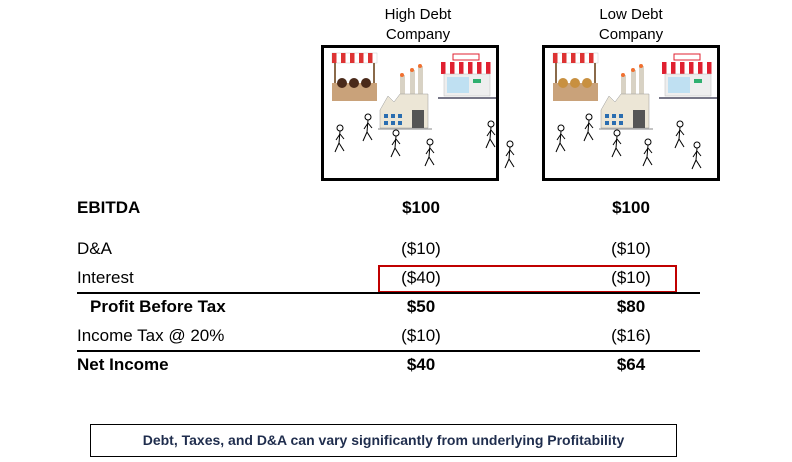  I want to click on value-high-interest: ($40), so click(421, 277).